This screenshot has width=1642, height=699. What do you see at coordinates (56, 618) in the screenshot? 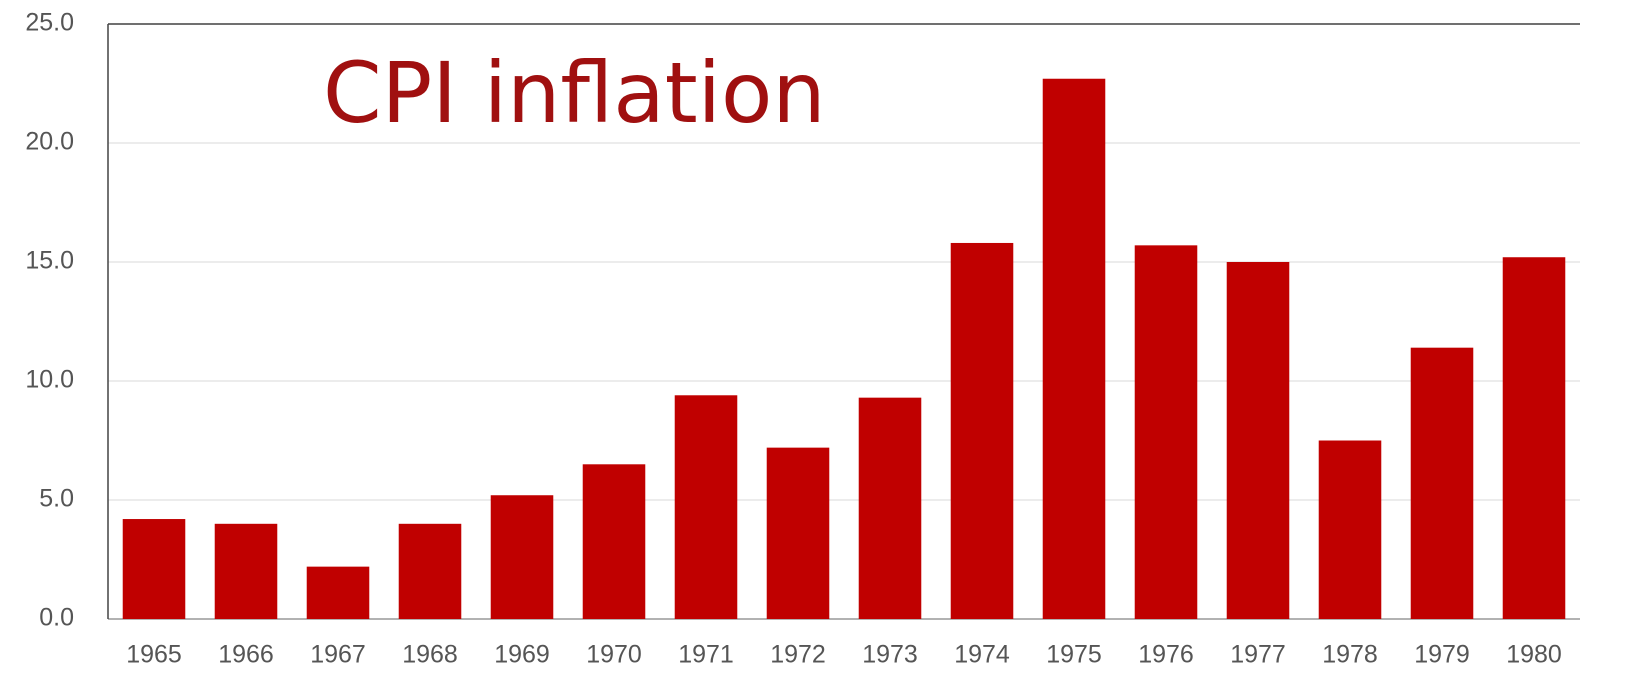
I see `y-tick-label: 0.0` at bounding box center [56, 618].